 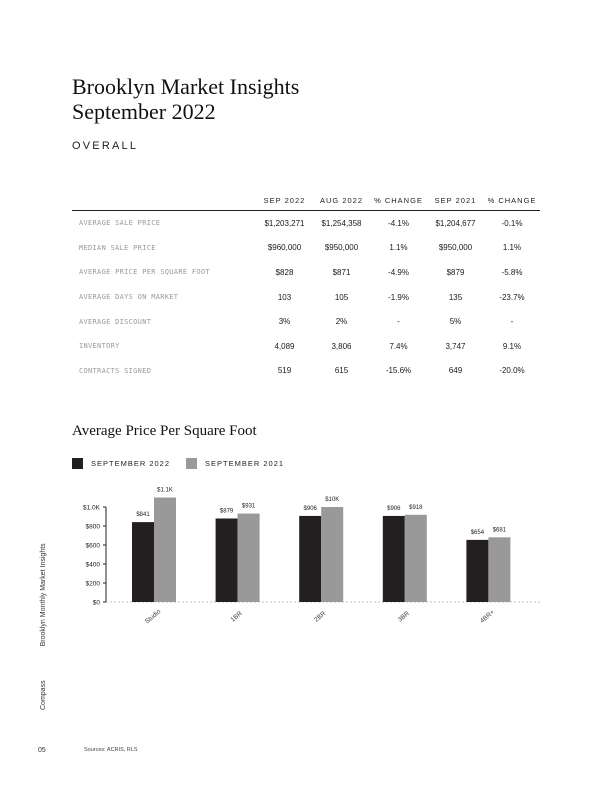 What do you see at coordinates (341, 346) in the screenshot?
I see `table-cell: 3,806` at bounding box center [341, 346].